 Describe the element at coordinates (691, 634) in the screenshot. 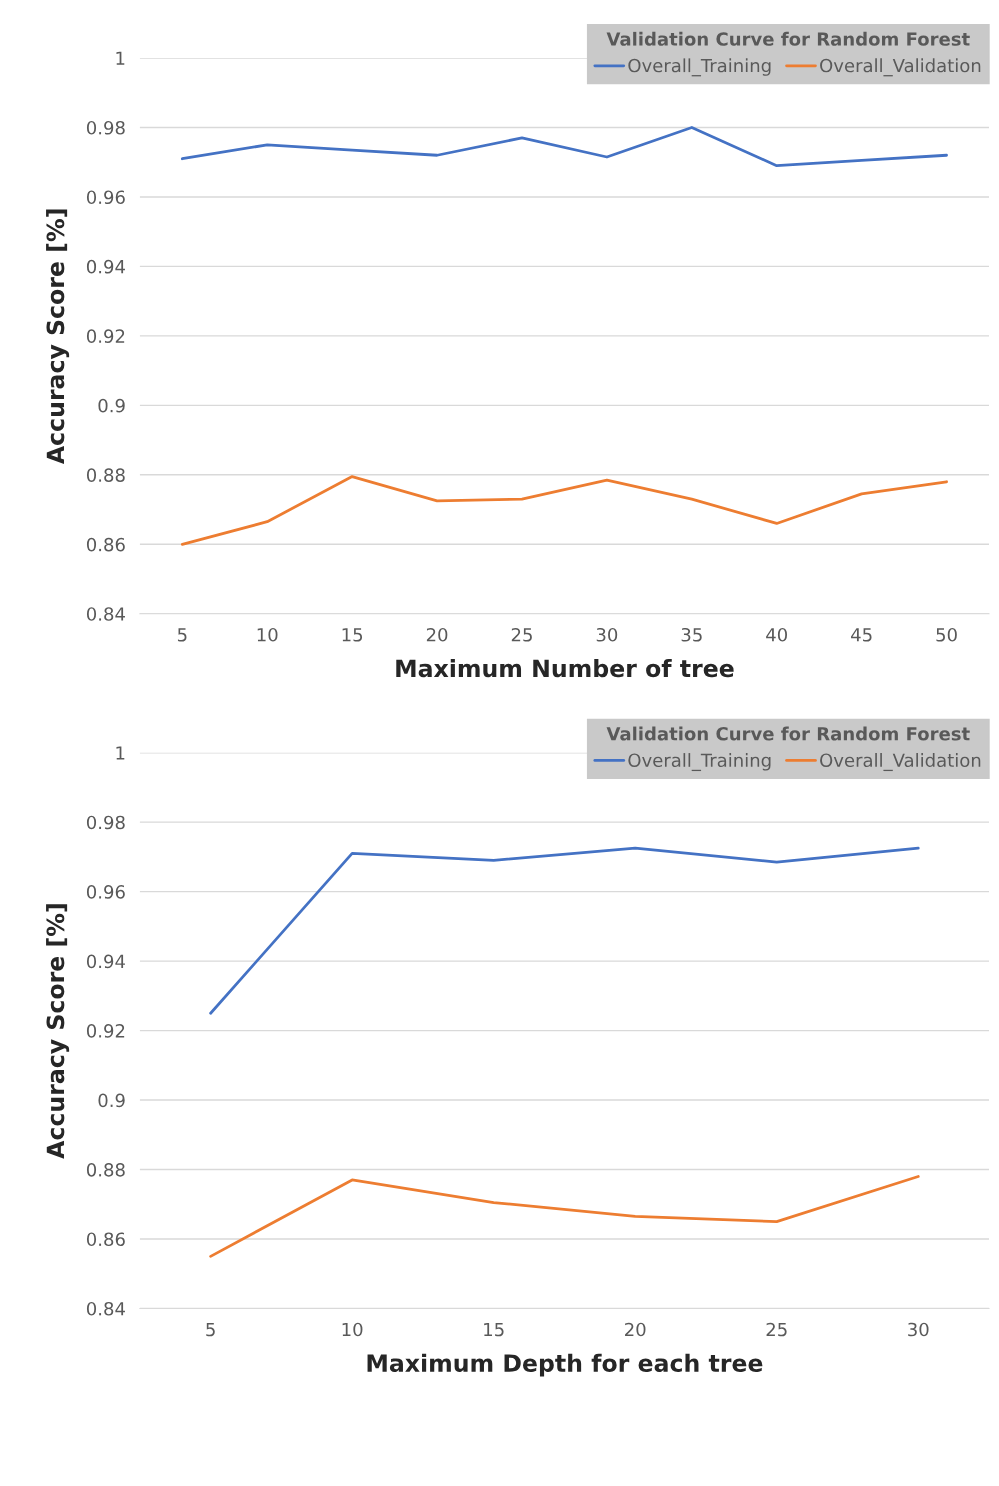

I see `x-tick-label: 35` at that location.